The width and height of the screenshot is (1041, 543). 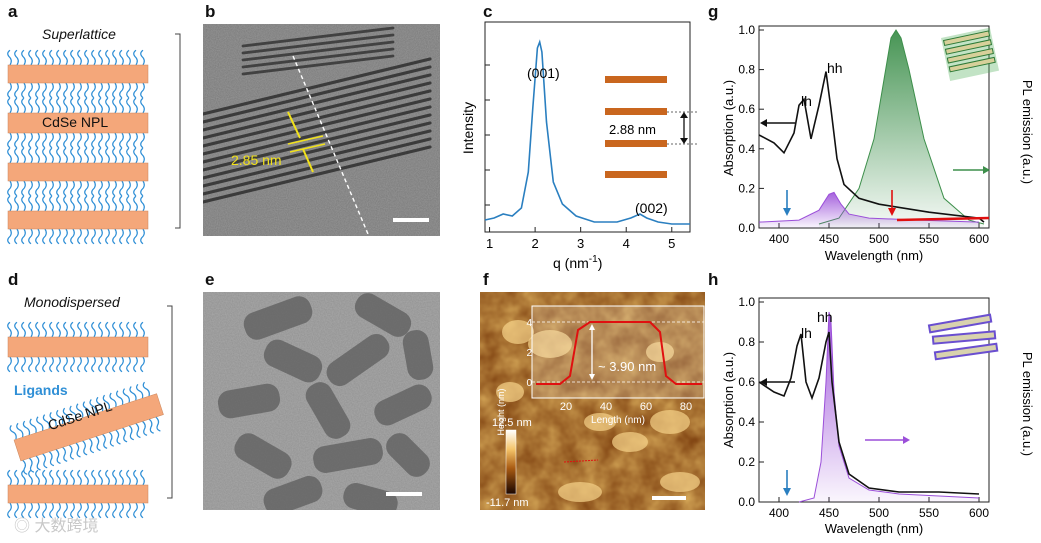 I want to click on npl-slab, so click(x=78, y=220).